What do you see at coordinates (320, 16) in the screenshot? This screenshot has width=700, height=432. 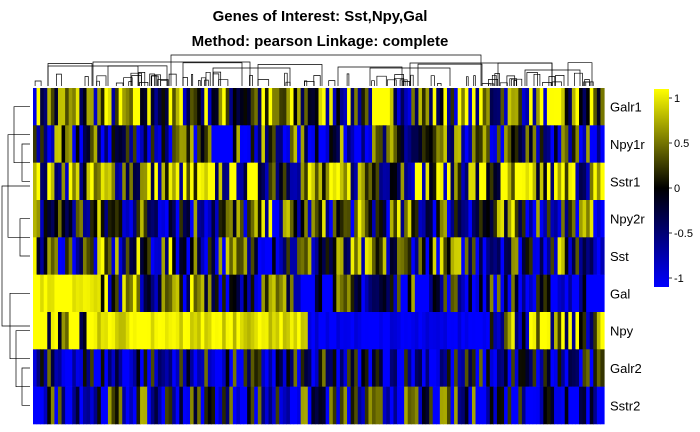 I see `chart-title: Genes of Interest: Sst,Npy,Gal` at bounding box center [320, 16].